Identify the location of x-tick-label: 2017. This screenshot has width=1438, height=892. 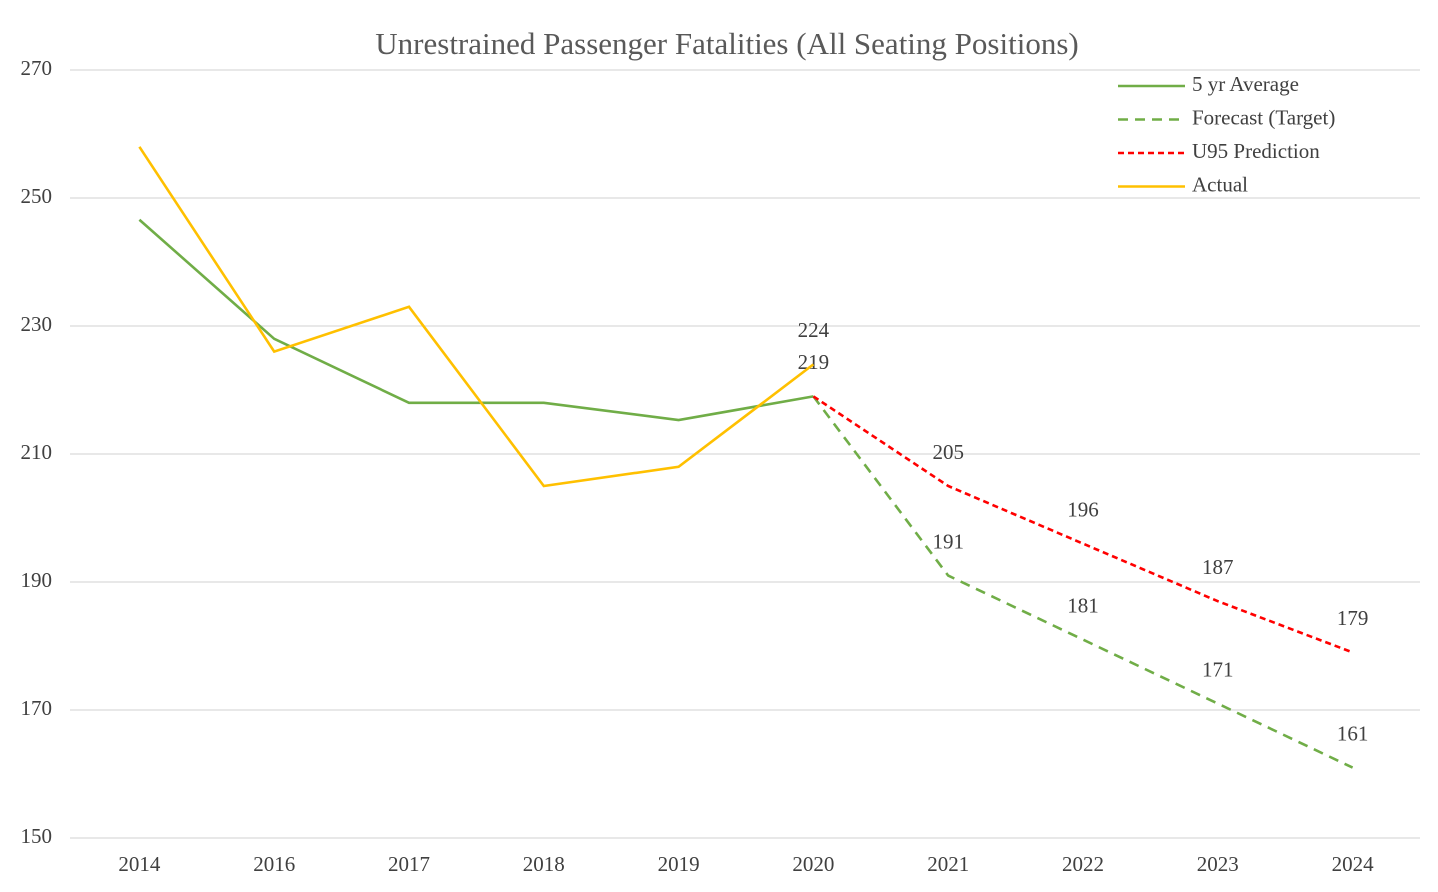
(409, 864).